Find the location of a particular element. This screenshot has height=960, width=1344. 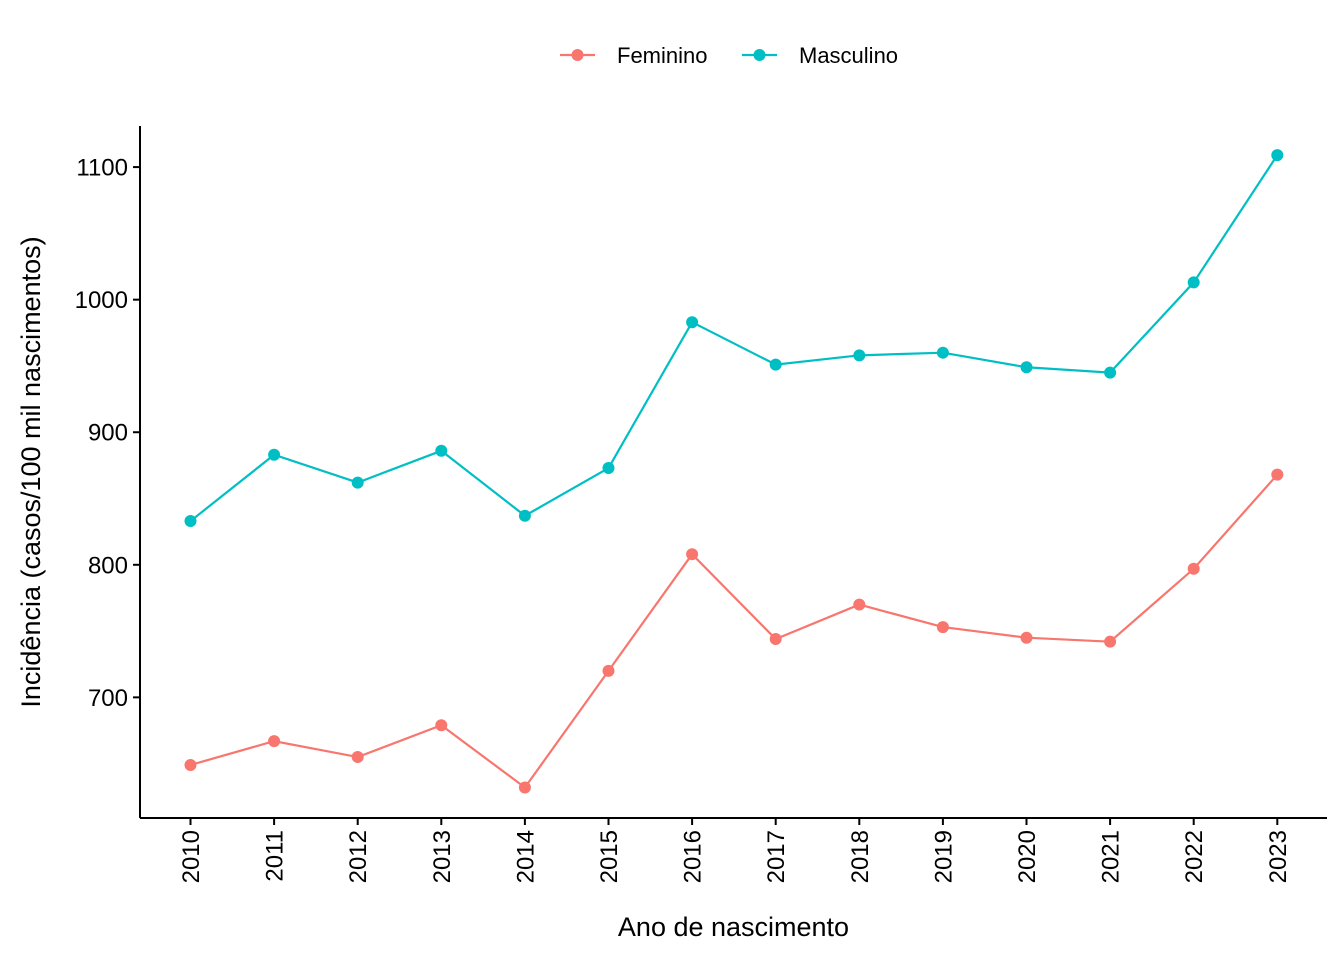

x-tick-label: 2013 is located at coordinates (442, 856).